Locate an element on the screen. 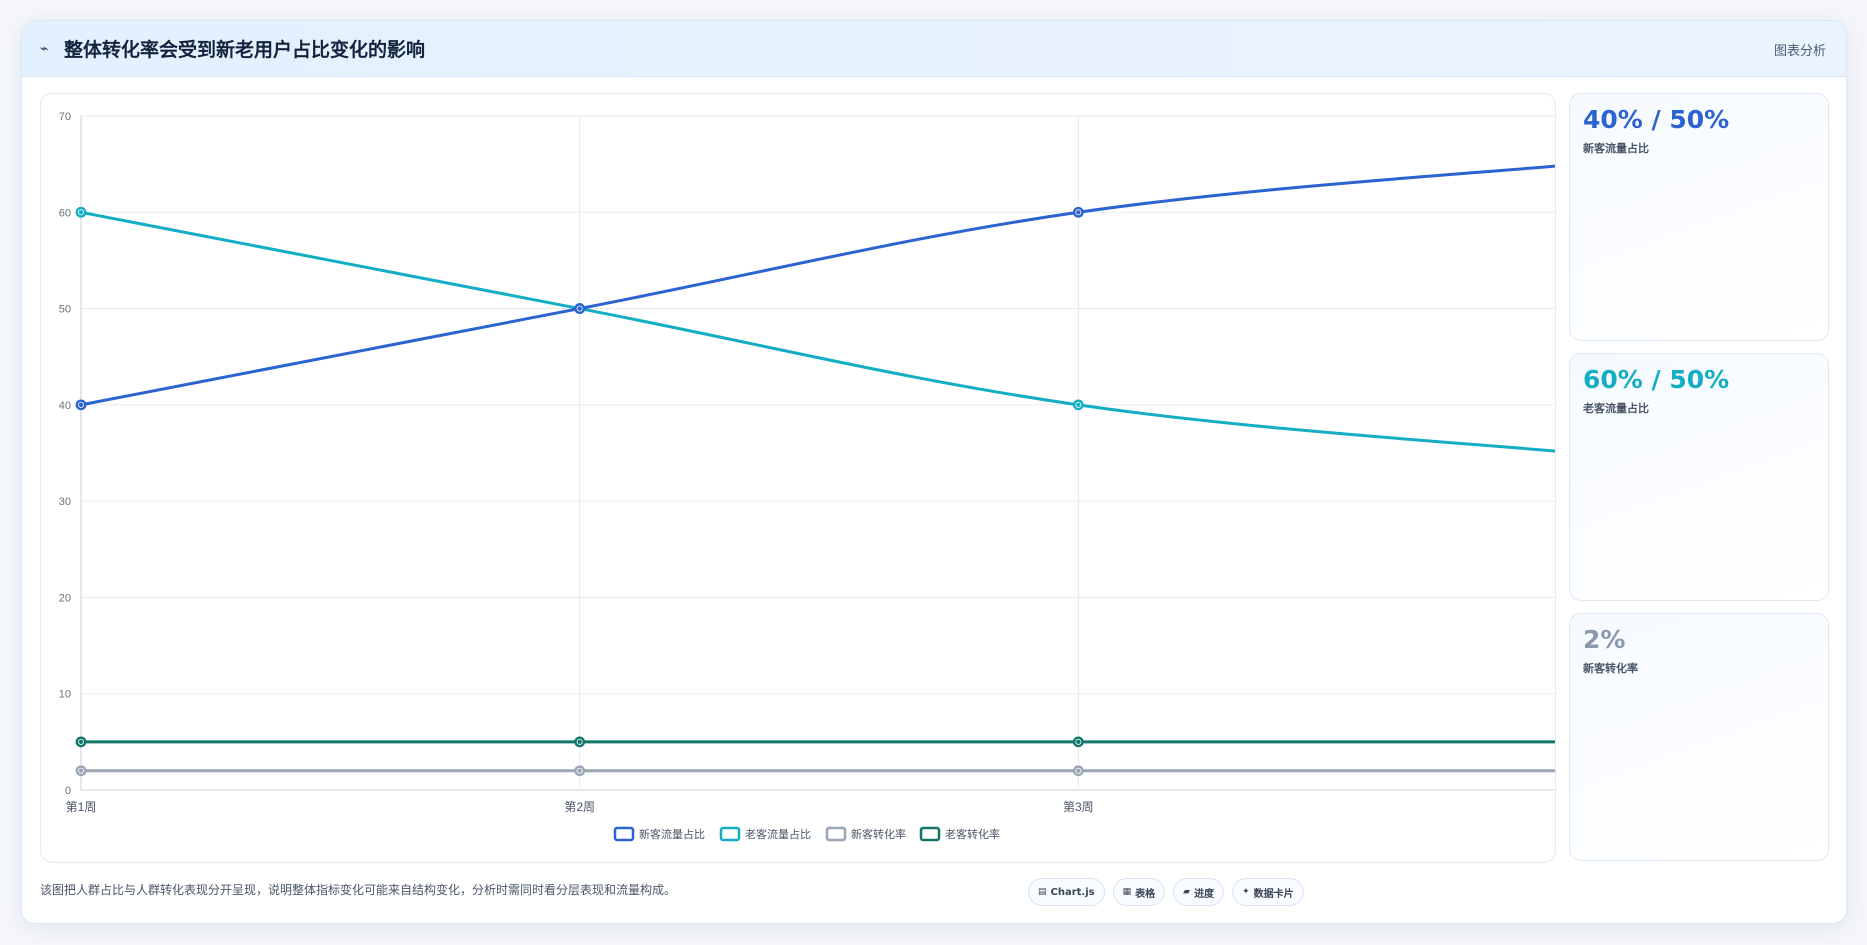 This screenshot has height=945, width=1867. stat-card-new-conversion: 2% 新客转化率 is located at coordinates (1699, 737).